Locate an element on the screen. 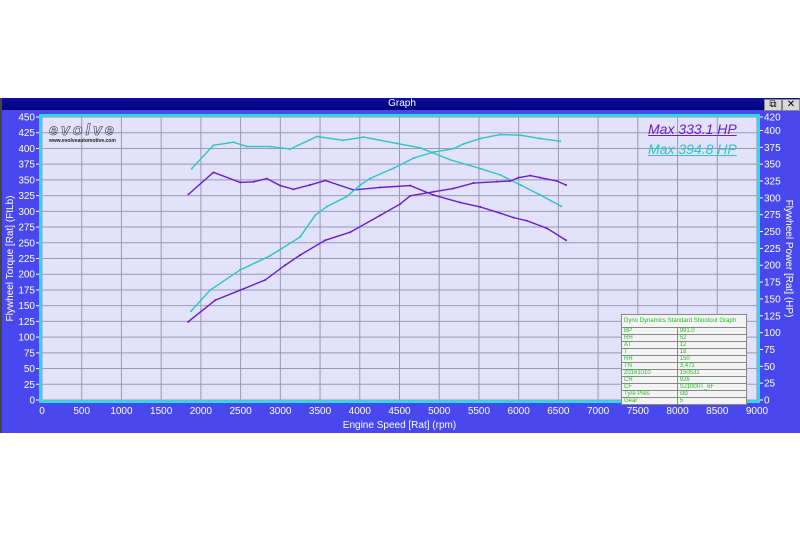 This screenshot has width=800, height=533. info-value: 991.0 is located at coordinates (712, 331).